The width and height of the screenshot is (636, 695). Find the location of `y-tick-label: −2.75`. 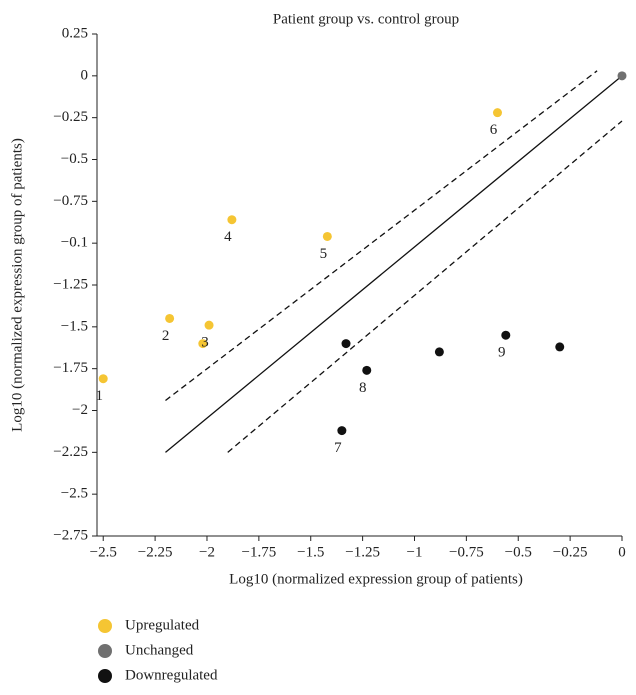

y-tick-label: −2.75 is located at coordinates (70, 535).